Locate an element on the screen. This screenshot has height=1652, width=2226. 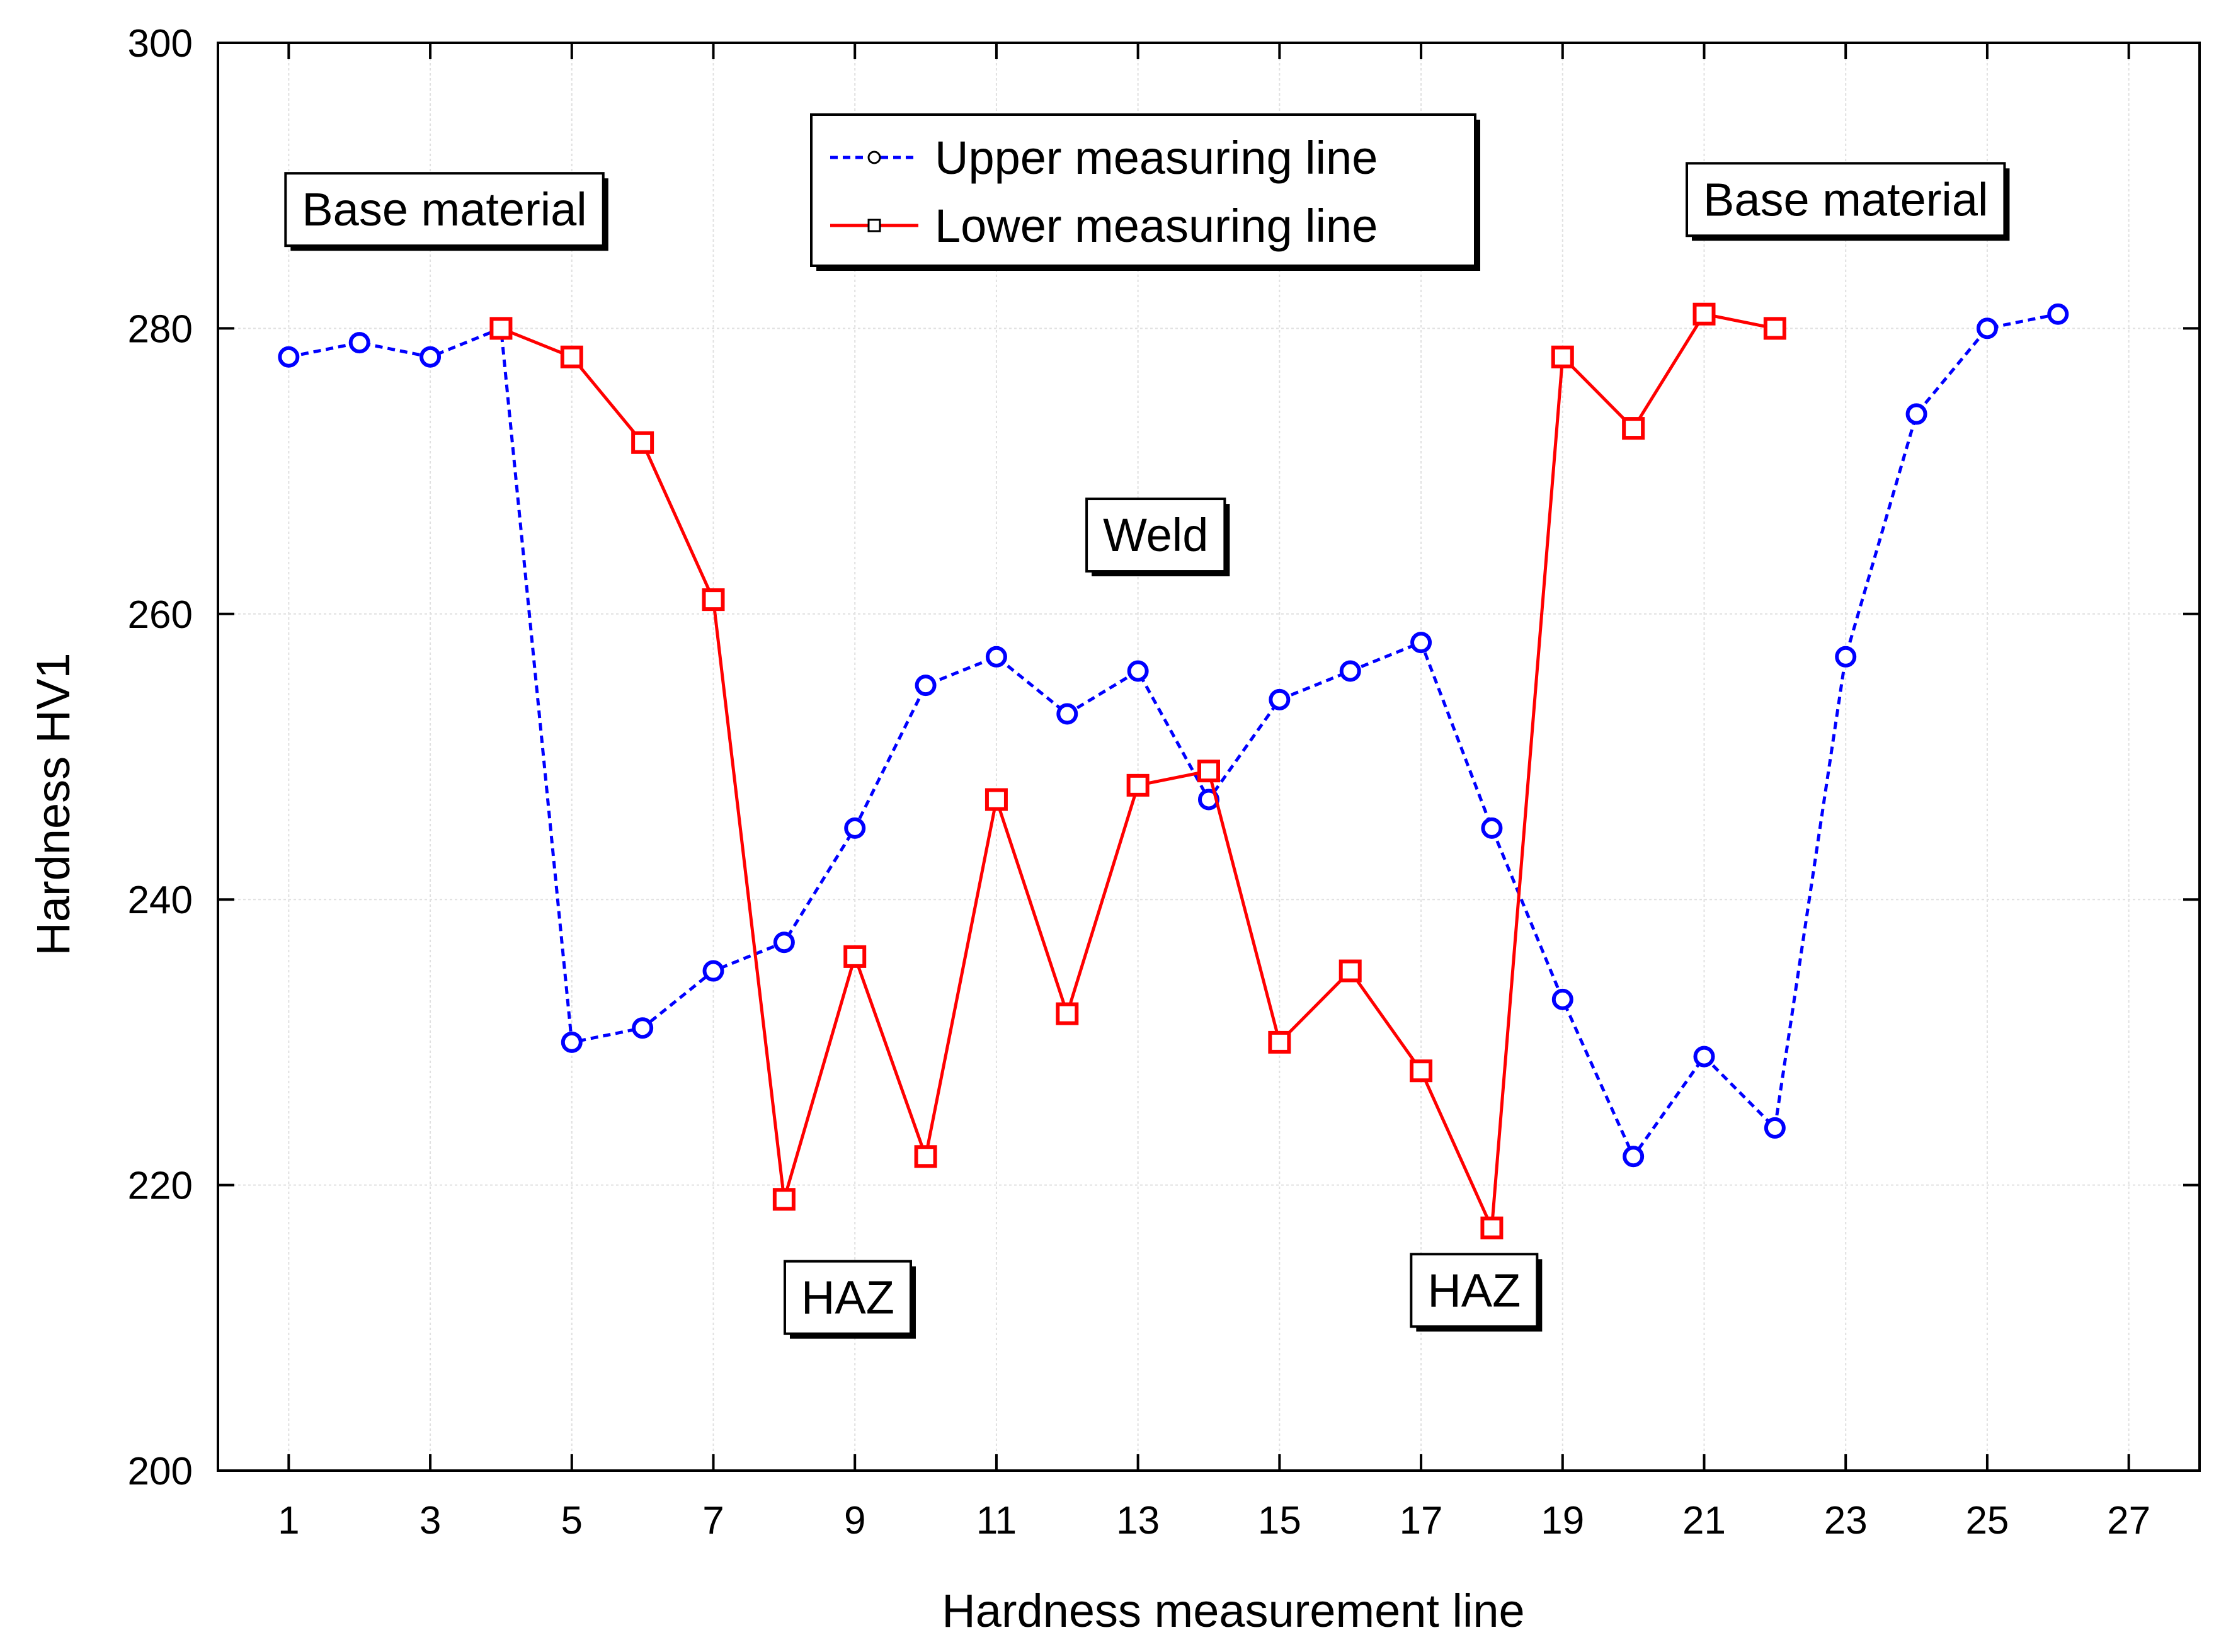
x-tick-label: 27 is located at coordinates (2128, 1521).